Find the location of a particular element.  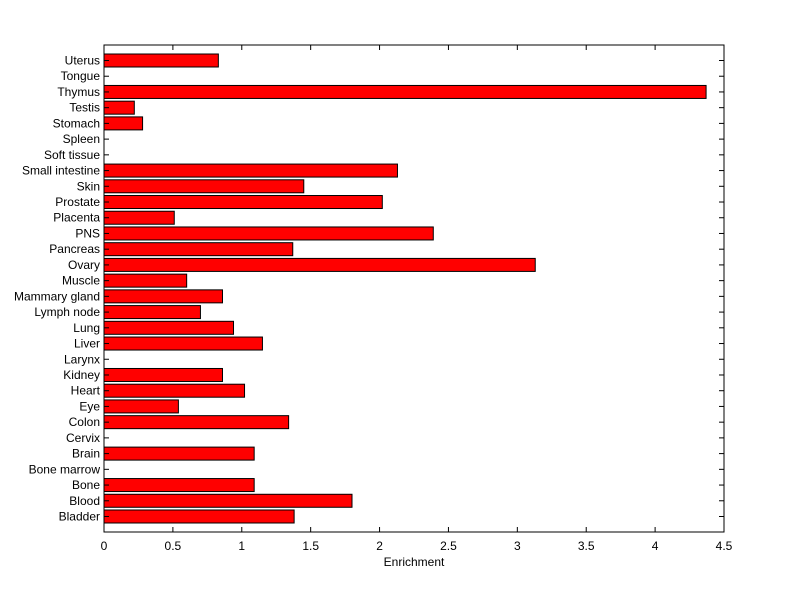

bar-heart is located at coordinates (174, 390).